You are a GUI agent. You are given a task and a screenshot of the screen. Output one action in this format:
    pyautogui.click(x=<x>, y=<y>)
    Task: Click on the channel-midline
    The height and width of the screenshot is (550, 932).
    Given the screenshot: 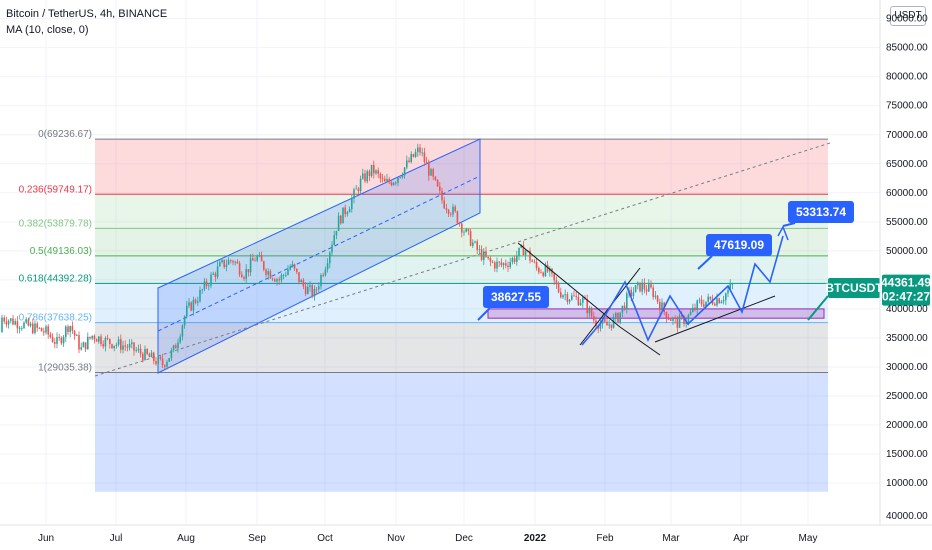 What is the action you would take?
    pyautogui.click(x=319, y=253)
    